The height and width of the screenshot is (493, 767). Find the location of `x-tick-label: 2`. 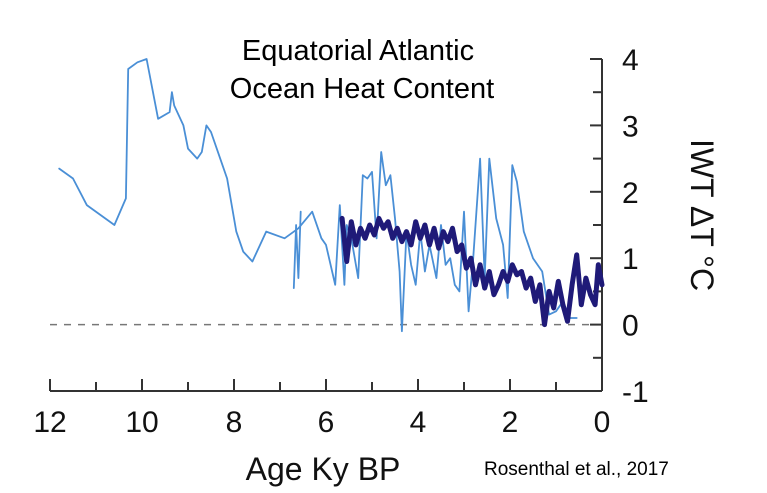

x-tick-label: 2 is located at coordinates (510, 422).